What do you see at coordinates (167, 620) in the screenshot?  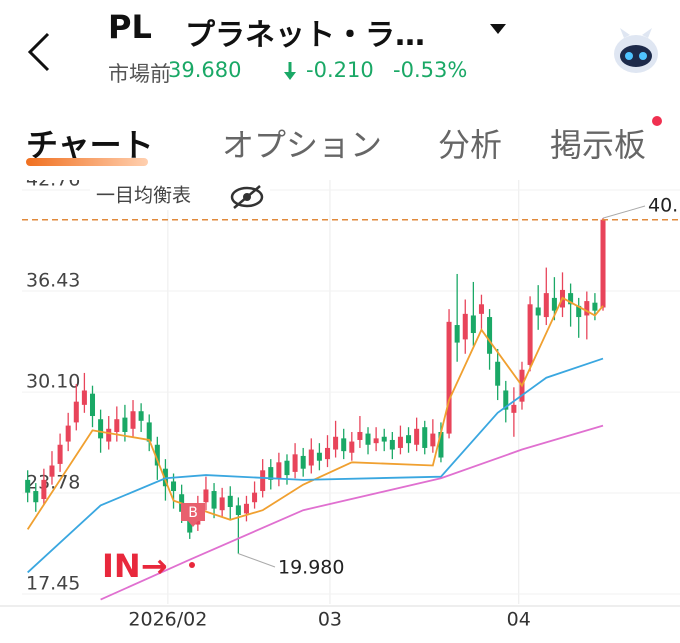 I see `x-tick-label: 2026/02` at bounding box center [167, 620].